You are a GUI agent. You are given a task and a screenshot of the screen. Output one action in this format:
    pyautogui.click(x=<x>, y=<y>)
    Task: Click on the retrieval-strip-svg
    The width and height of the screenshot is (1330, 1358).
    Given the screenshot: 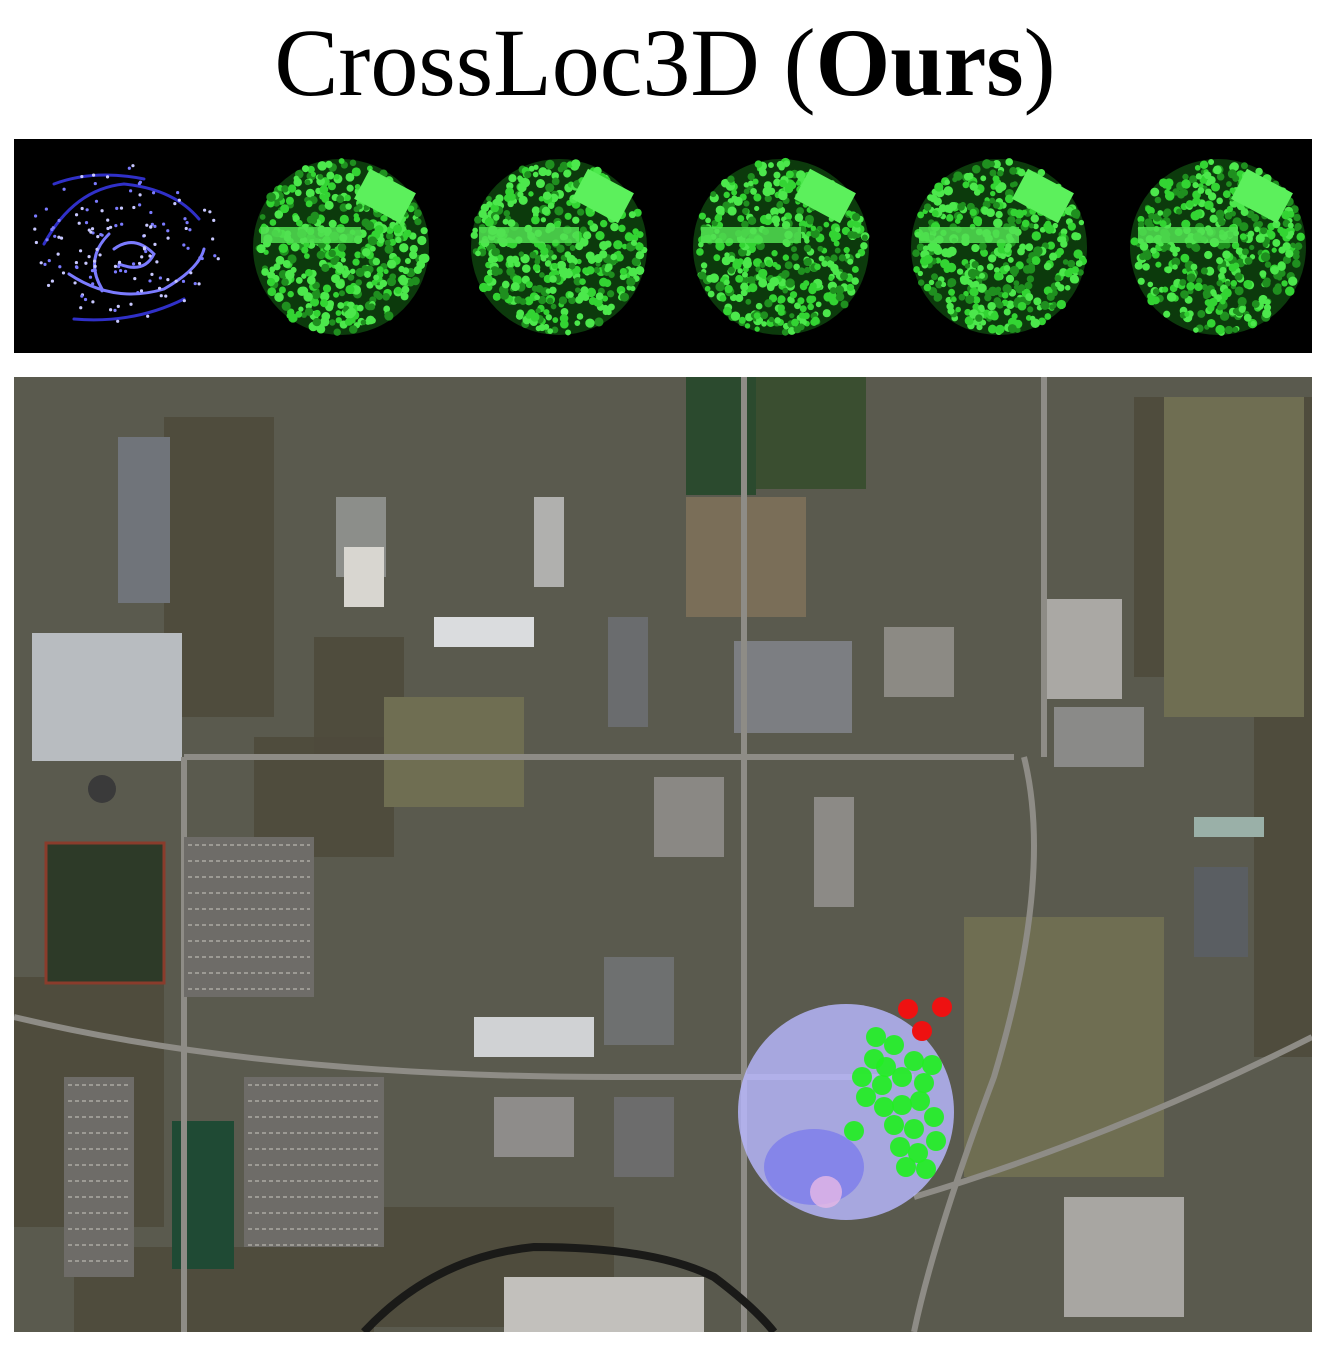 What is the action you would take?
    pyautogui.click(x=669, y=246)
    